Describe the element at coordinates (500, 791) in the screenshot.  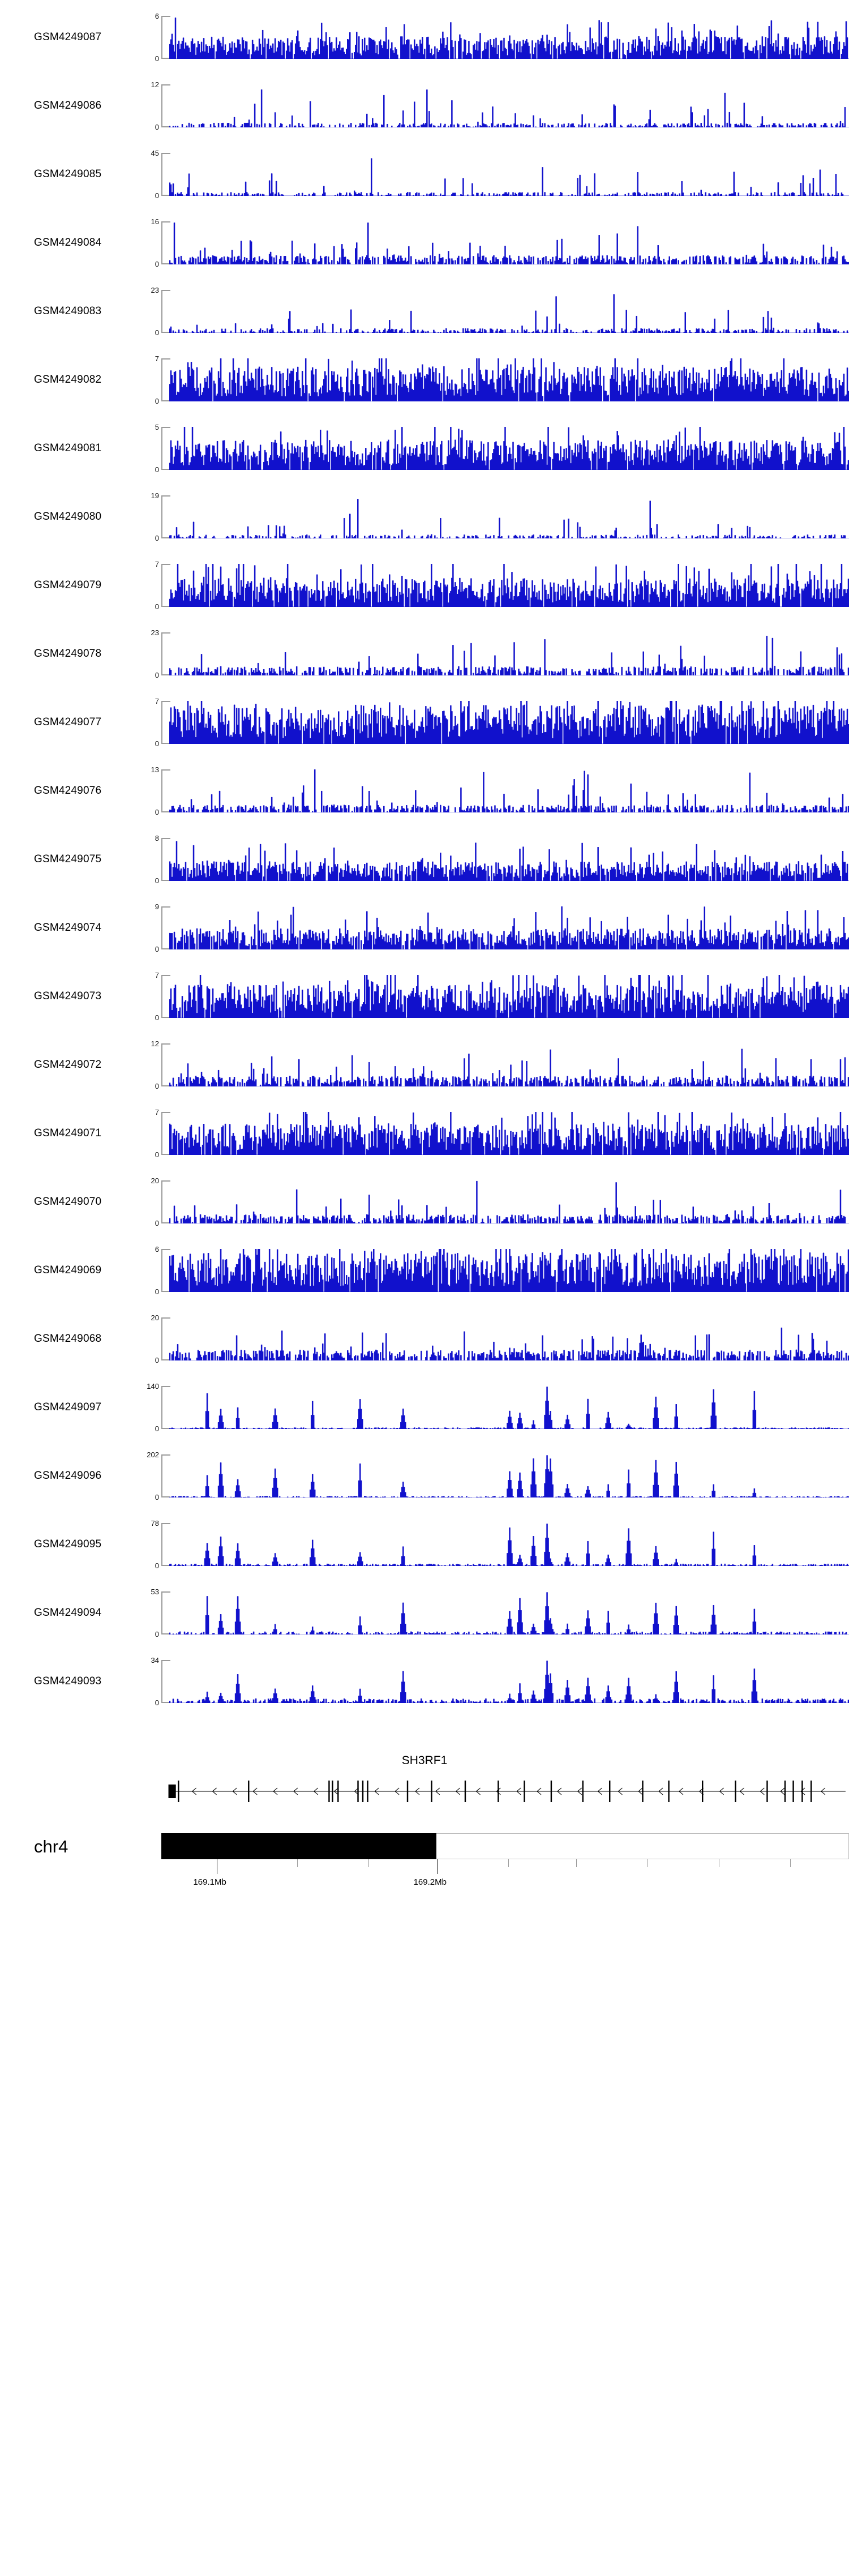
I see `track-plot-area: 13 0` at that location.